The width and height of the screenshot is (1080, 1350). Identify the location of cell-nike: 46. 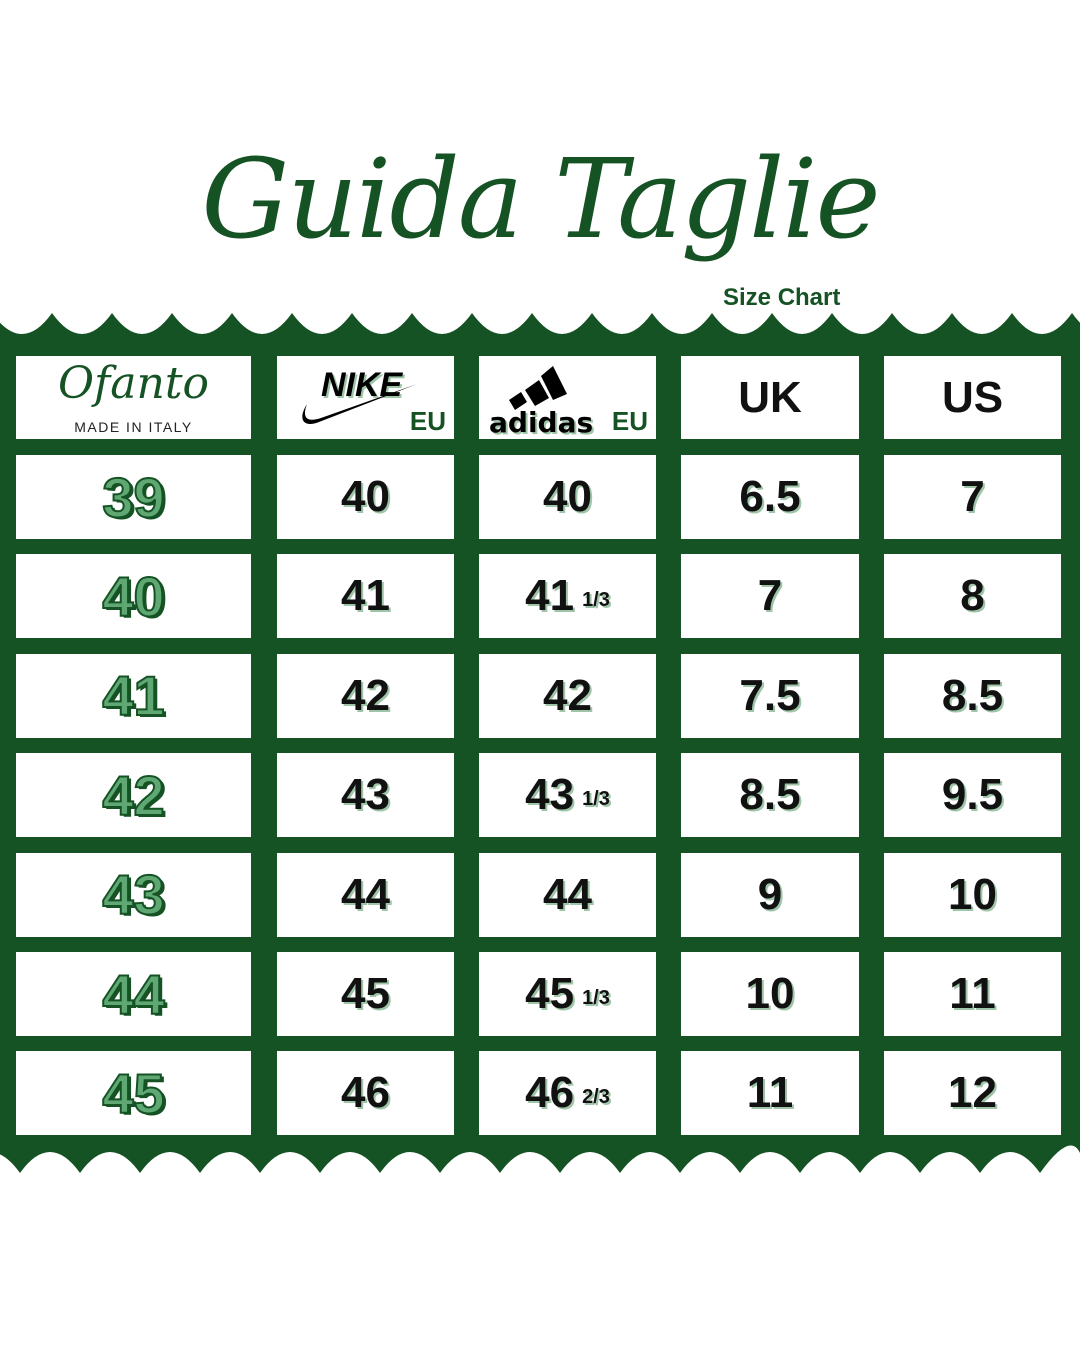
(365, 1093).